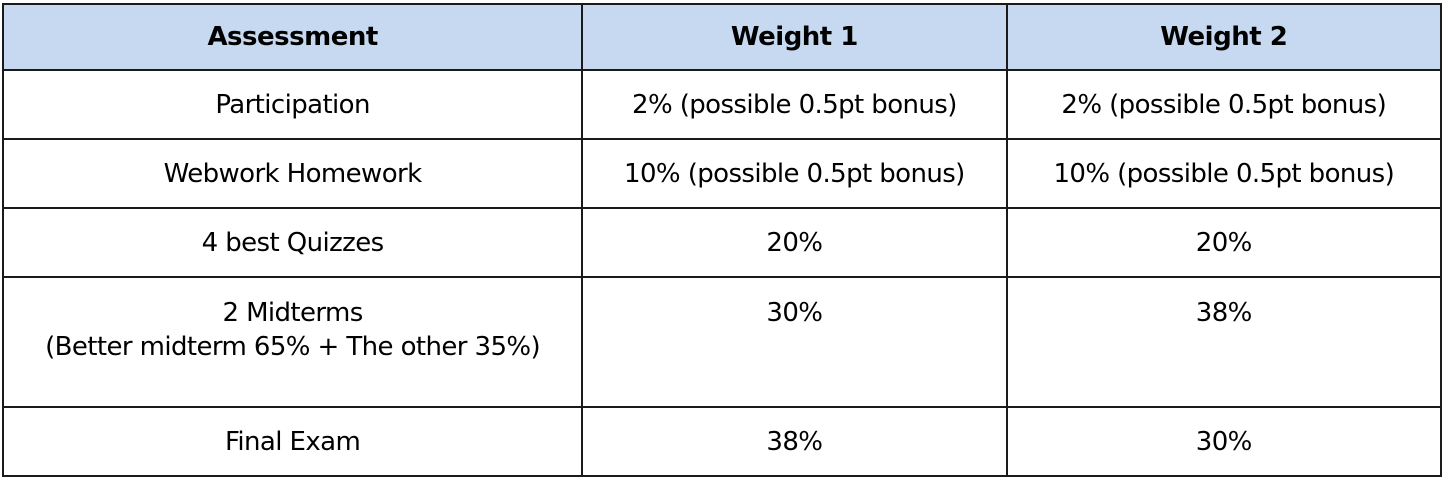 Image resolution: width=1446 pixels, height=477 pixels. I want to click on header-row: Assessment Weight 1 Weight 2, so click(722, 37).